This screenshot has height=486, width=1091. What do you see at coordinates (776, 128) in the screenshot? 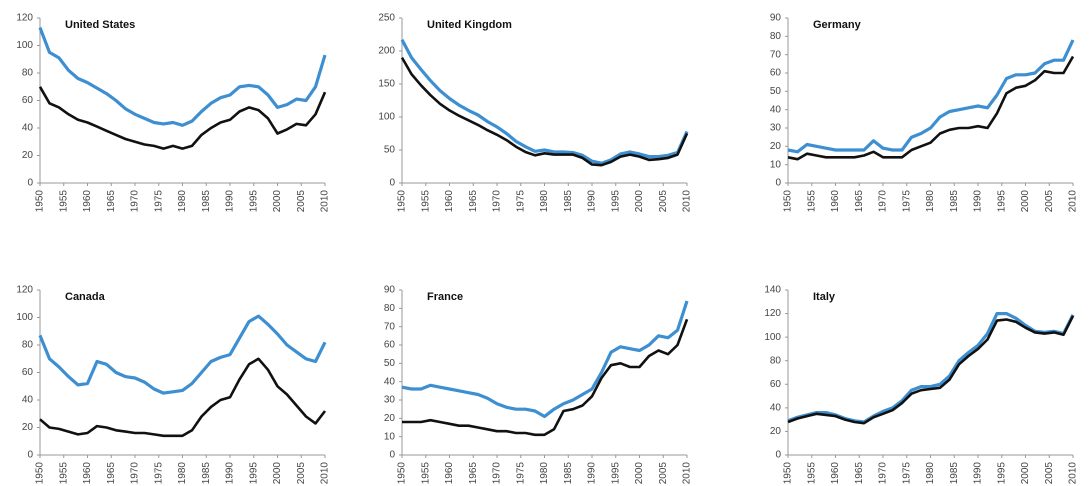
I see `y-tick-label: 30` at bounding box center [776, 128].